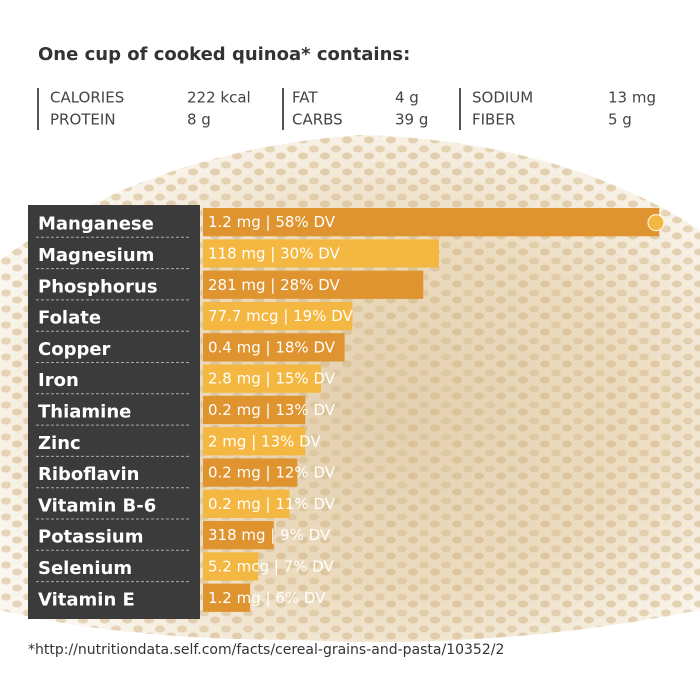  I want to click on category-label: Zinc, so click(59, 443).